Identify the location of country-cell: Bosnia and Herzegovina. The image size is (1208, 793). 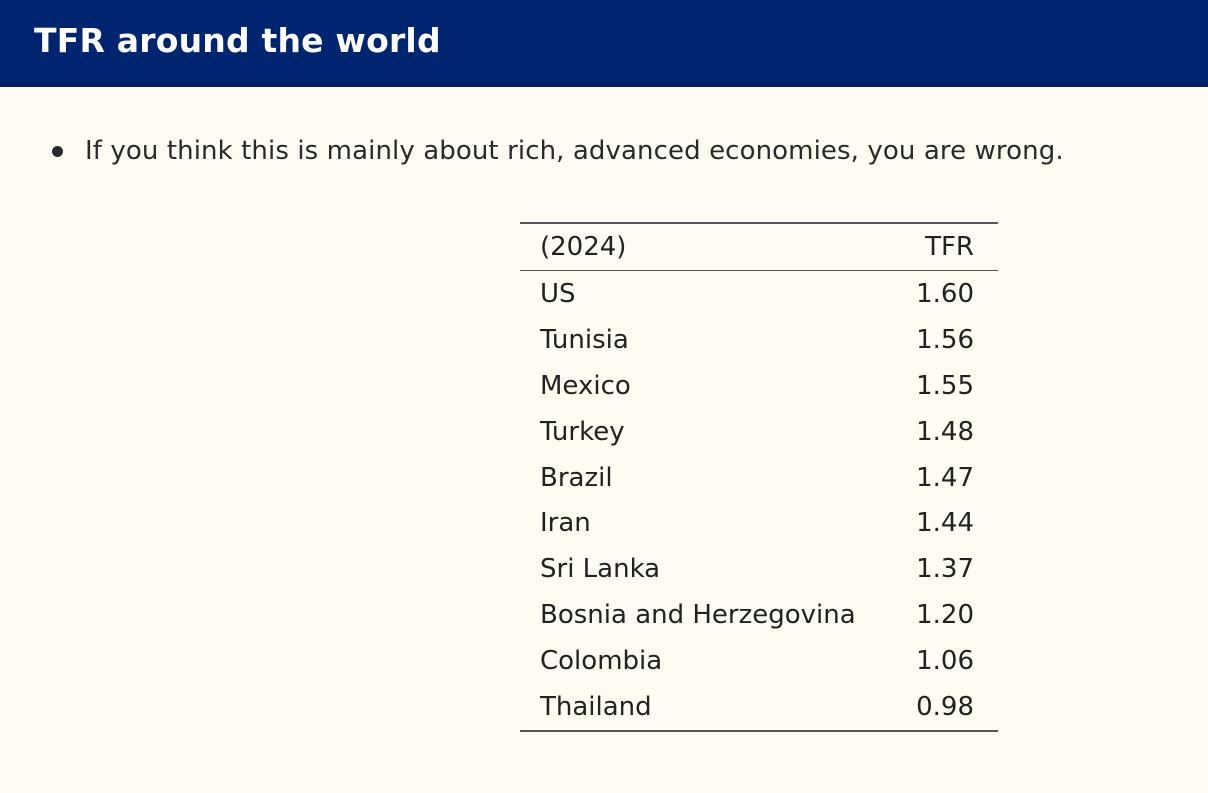
(698, 615).